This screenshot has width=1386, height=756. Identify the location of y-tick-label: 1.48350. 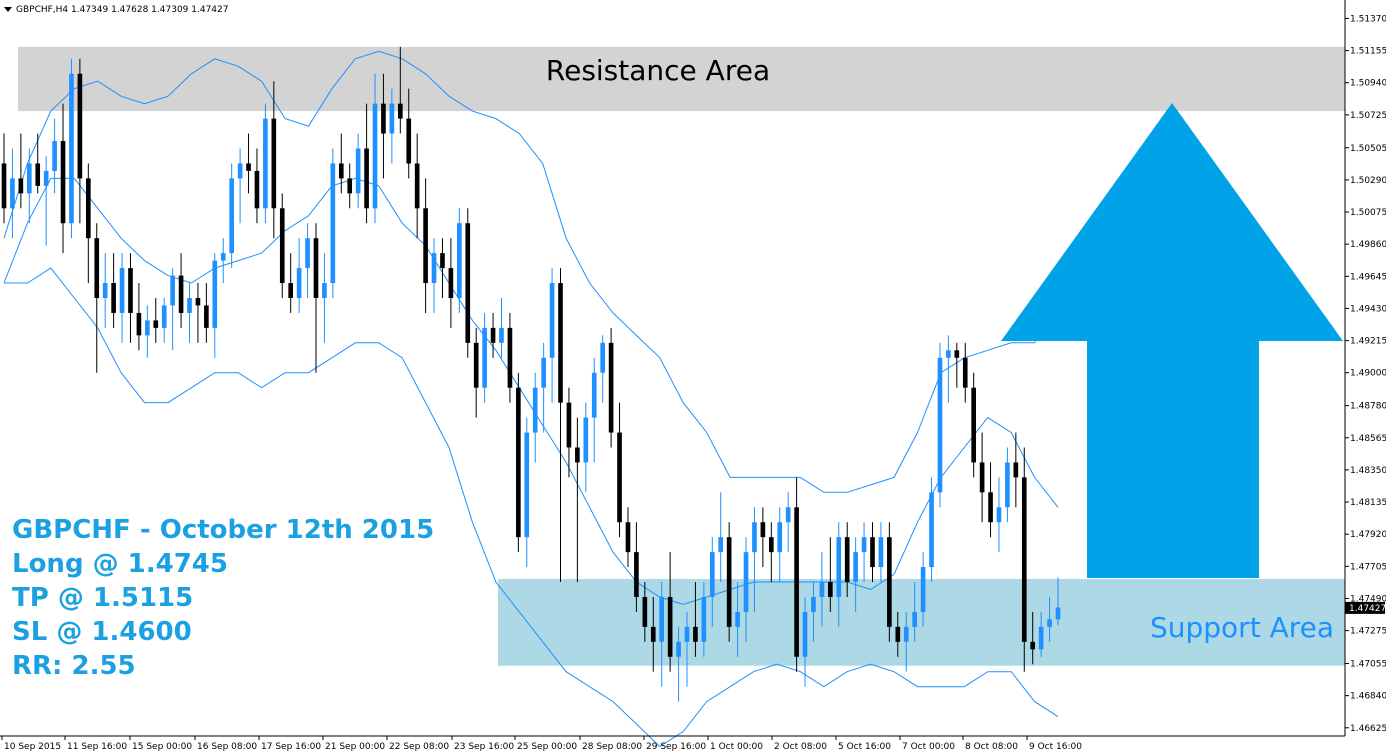
(1368, 471).